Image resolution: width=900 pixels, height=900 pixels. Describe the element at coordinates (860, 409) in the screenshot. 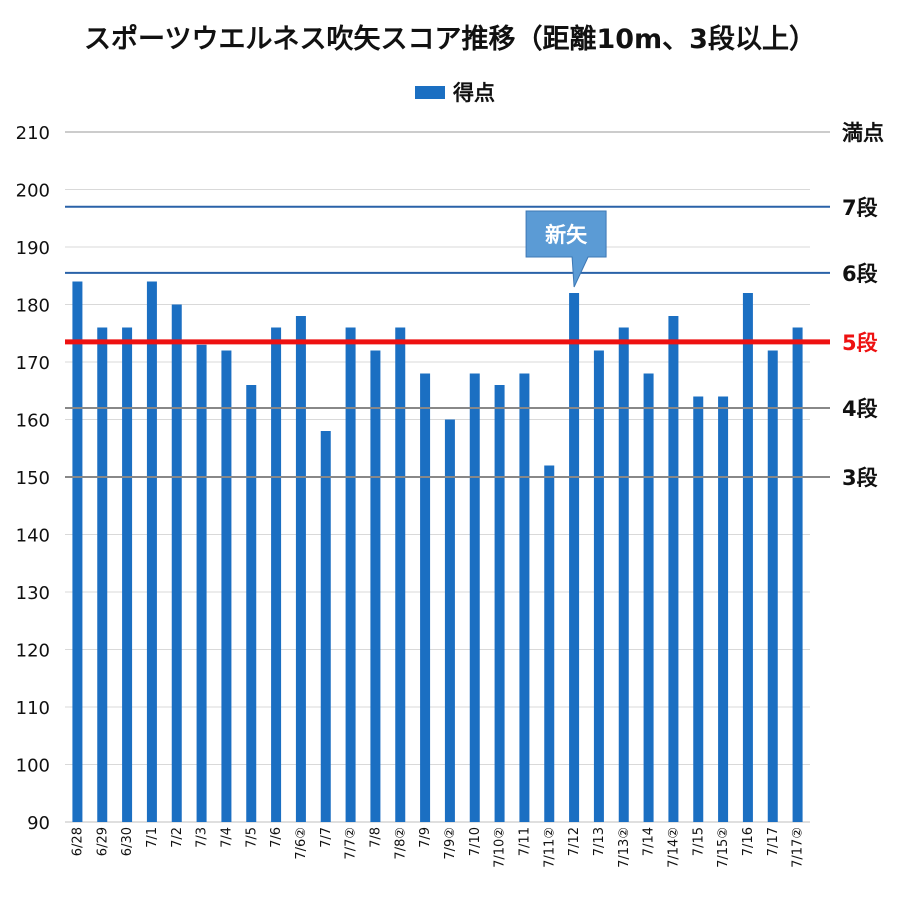

I see `reference-line-label: 4段` at that location.